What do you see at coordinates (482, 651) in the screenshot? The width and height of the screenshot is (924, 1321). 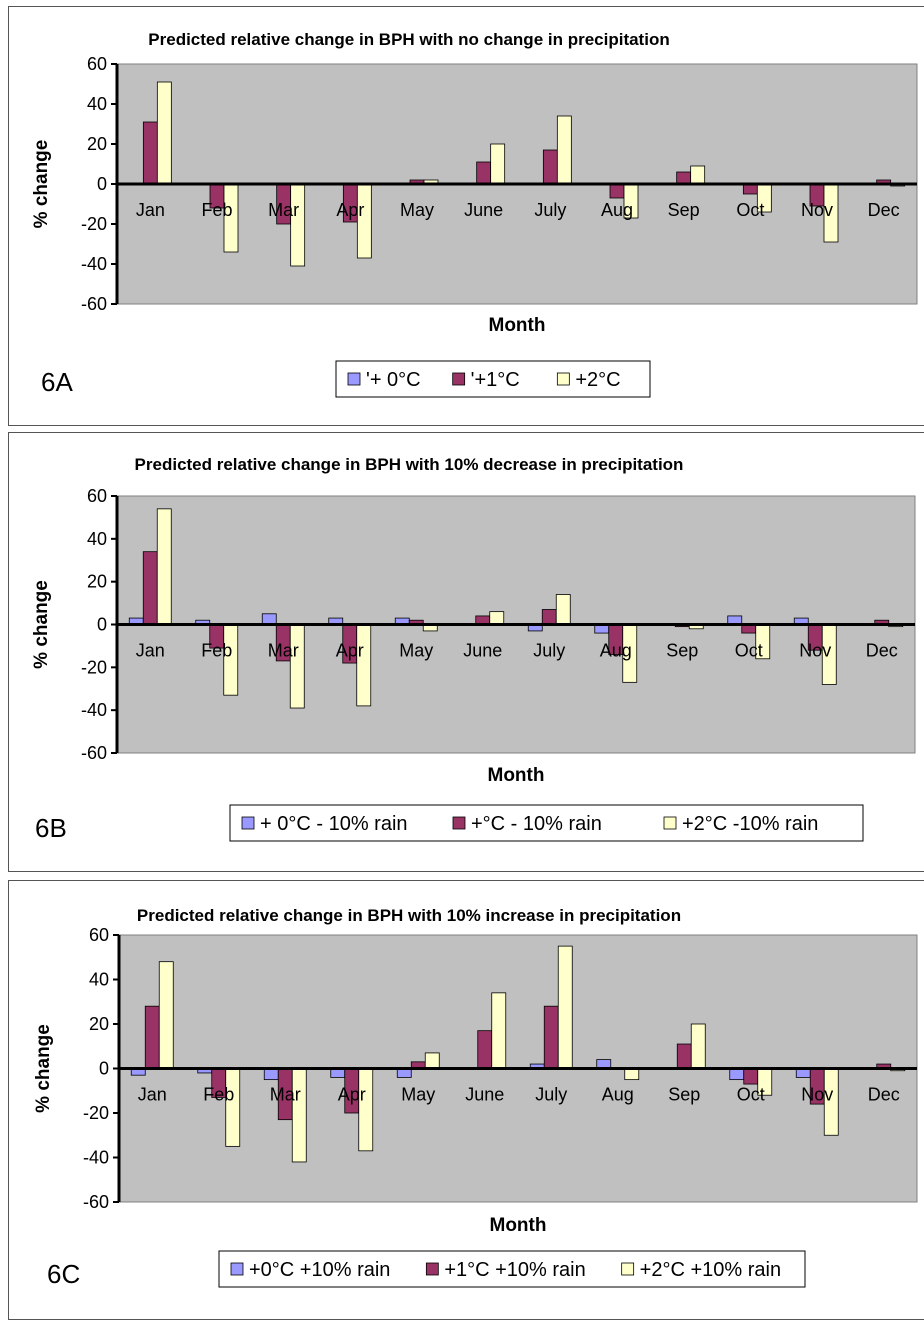 I see `x-tick-label: June` at bounding box center [482, 651].